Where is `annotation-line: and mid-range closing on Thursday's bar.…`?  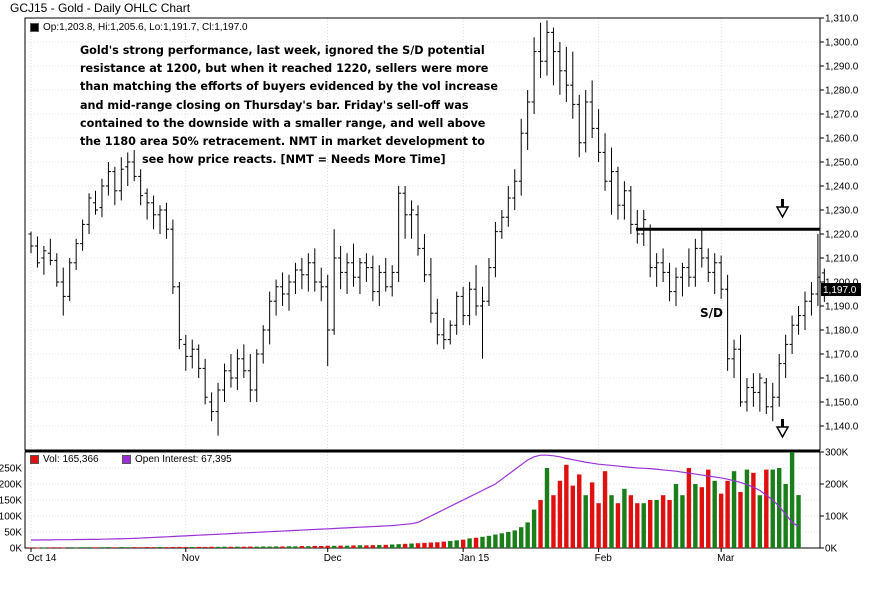 annotation-line: and mid-range closing on Thursday's bar.… is located at coordinates (274, 105).